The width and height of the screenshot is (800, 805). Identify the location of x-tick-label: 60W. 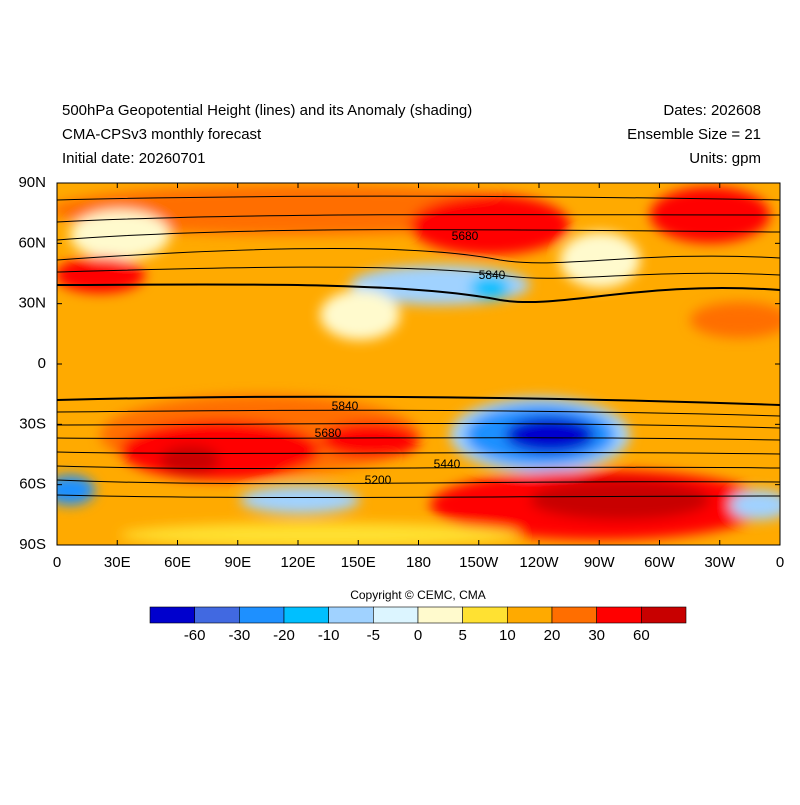
(660, 562).